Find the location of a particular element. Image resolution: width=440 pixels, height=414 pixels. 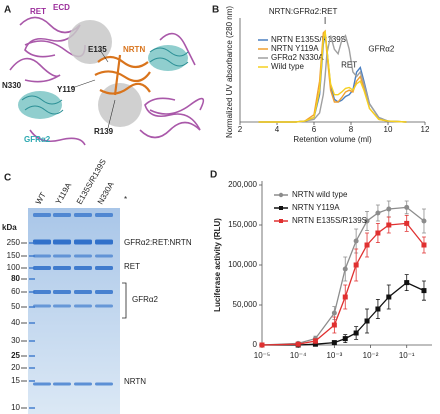

annotation: RET is located at coordinates (349, 65).